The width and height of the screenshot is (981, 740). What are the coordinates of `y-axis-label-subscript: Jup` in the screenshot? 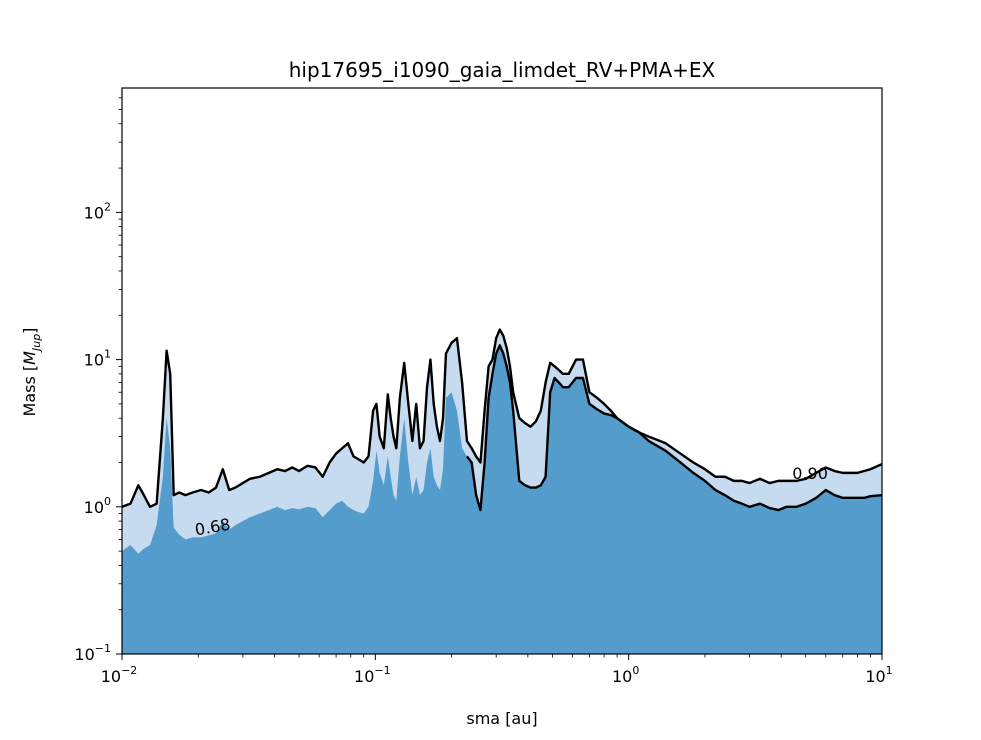 It's located at (36, 343).